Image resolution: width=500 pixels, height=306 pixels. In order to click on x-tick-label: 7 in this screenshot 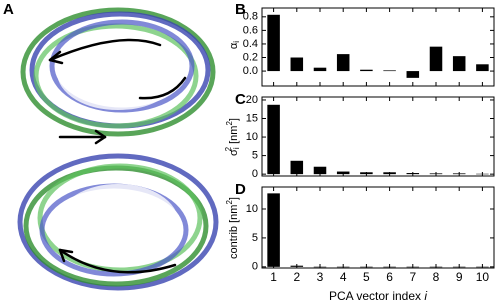, I will do `click(412, 277)`.